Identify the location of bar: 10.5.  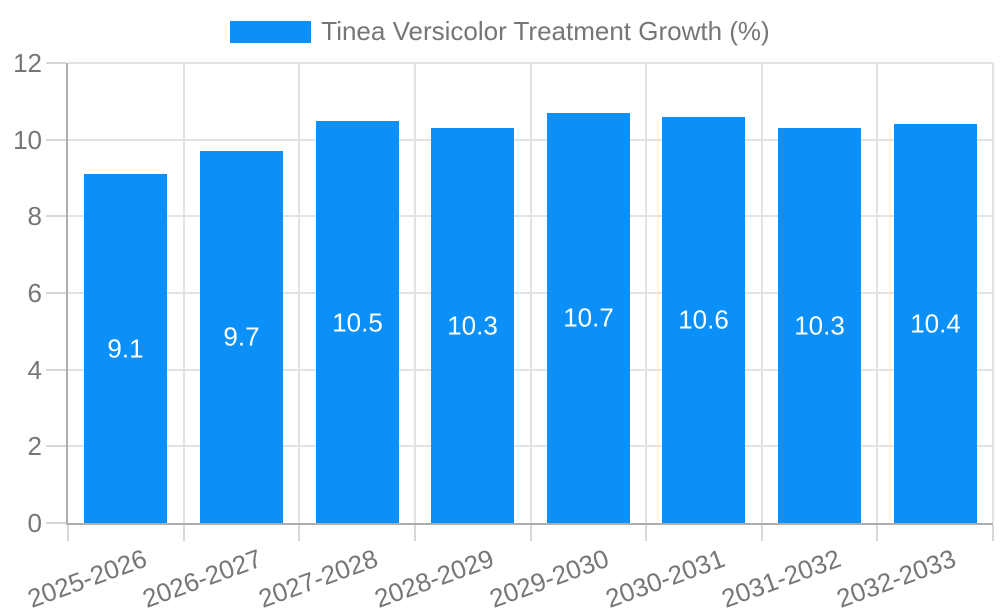
(357, 322).